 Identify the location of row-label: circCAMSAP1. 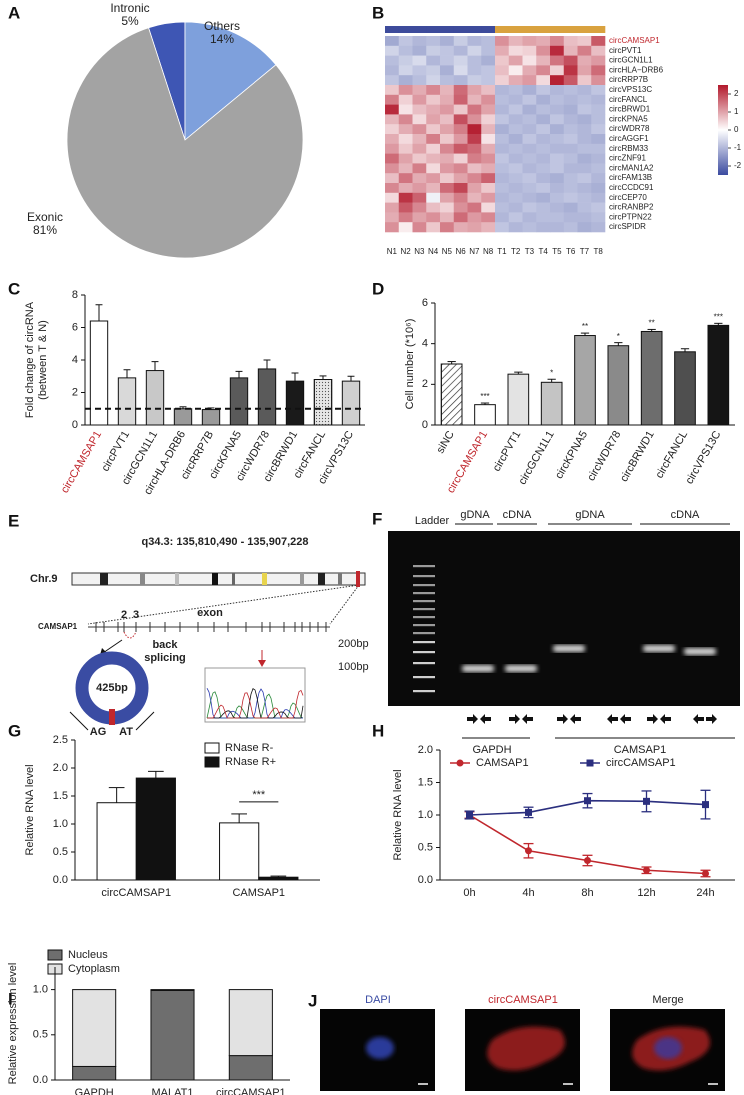
(634, 40).